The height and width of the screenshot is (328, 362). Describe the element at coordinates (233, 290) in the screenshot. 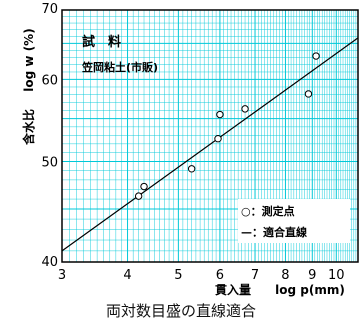

I see `x-axis-label-jp: 貫入量` at that location.